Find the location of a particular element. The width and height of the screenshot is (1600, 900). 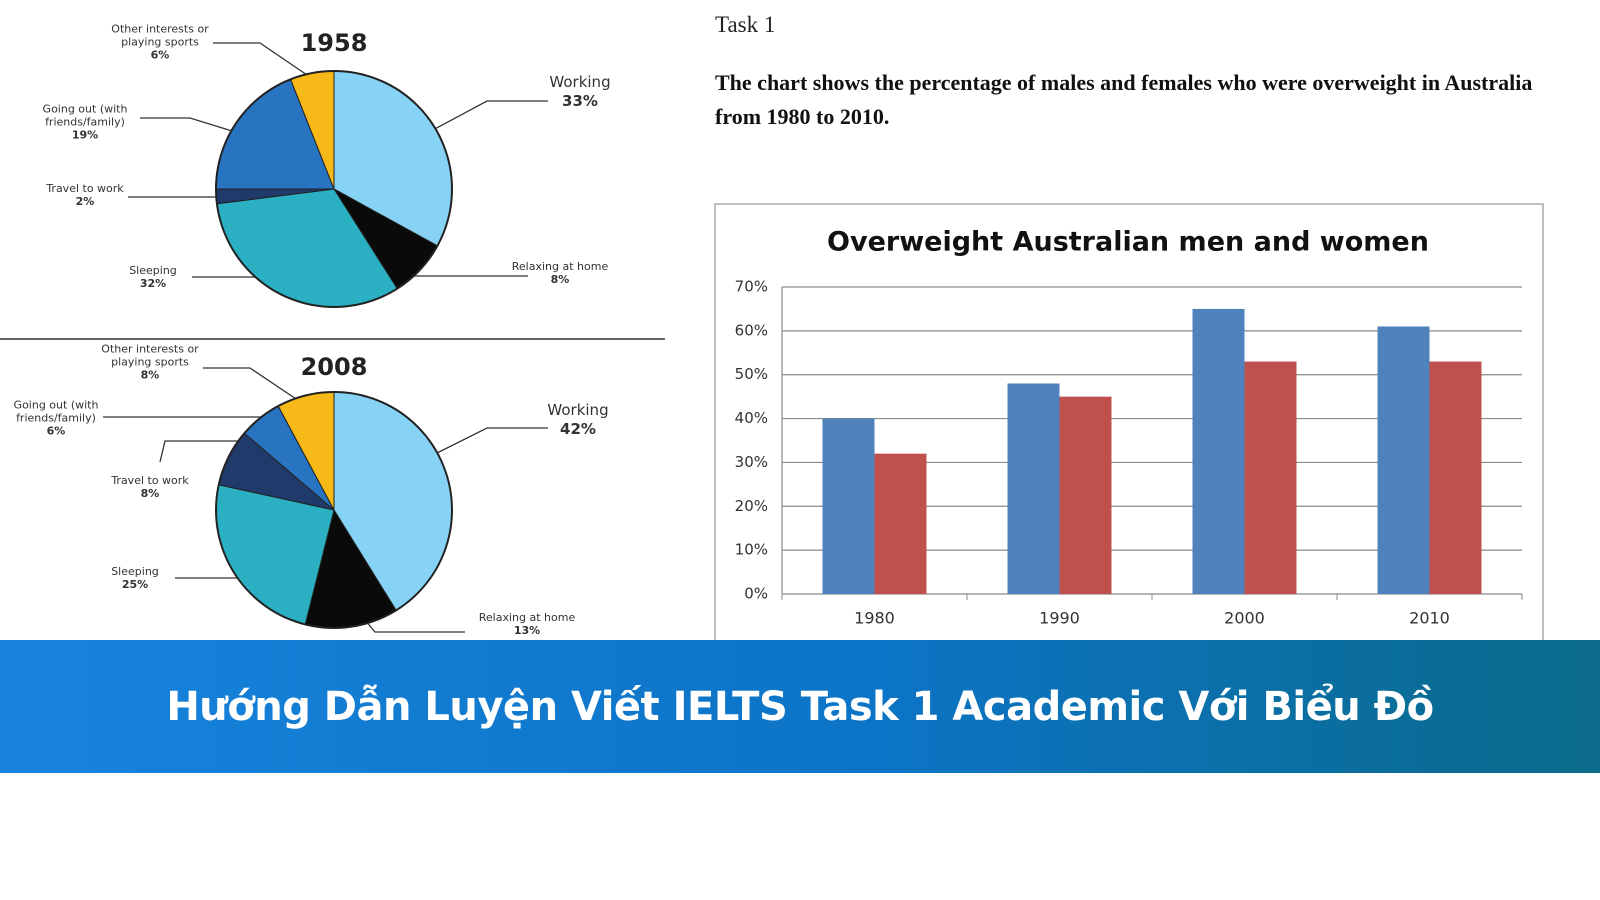

pie-label: Going out (with friends/family) 19% is located at coordinates (85, 122).